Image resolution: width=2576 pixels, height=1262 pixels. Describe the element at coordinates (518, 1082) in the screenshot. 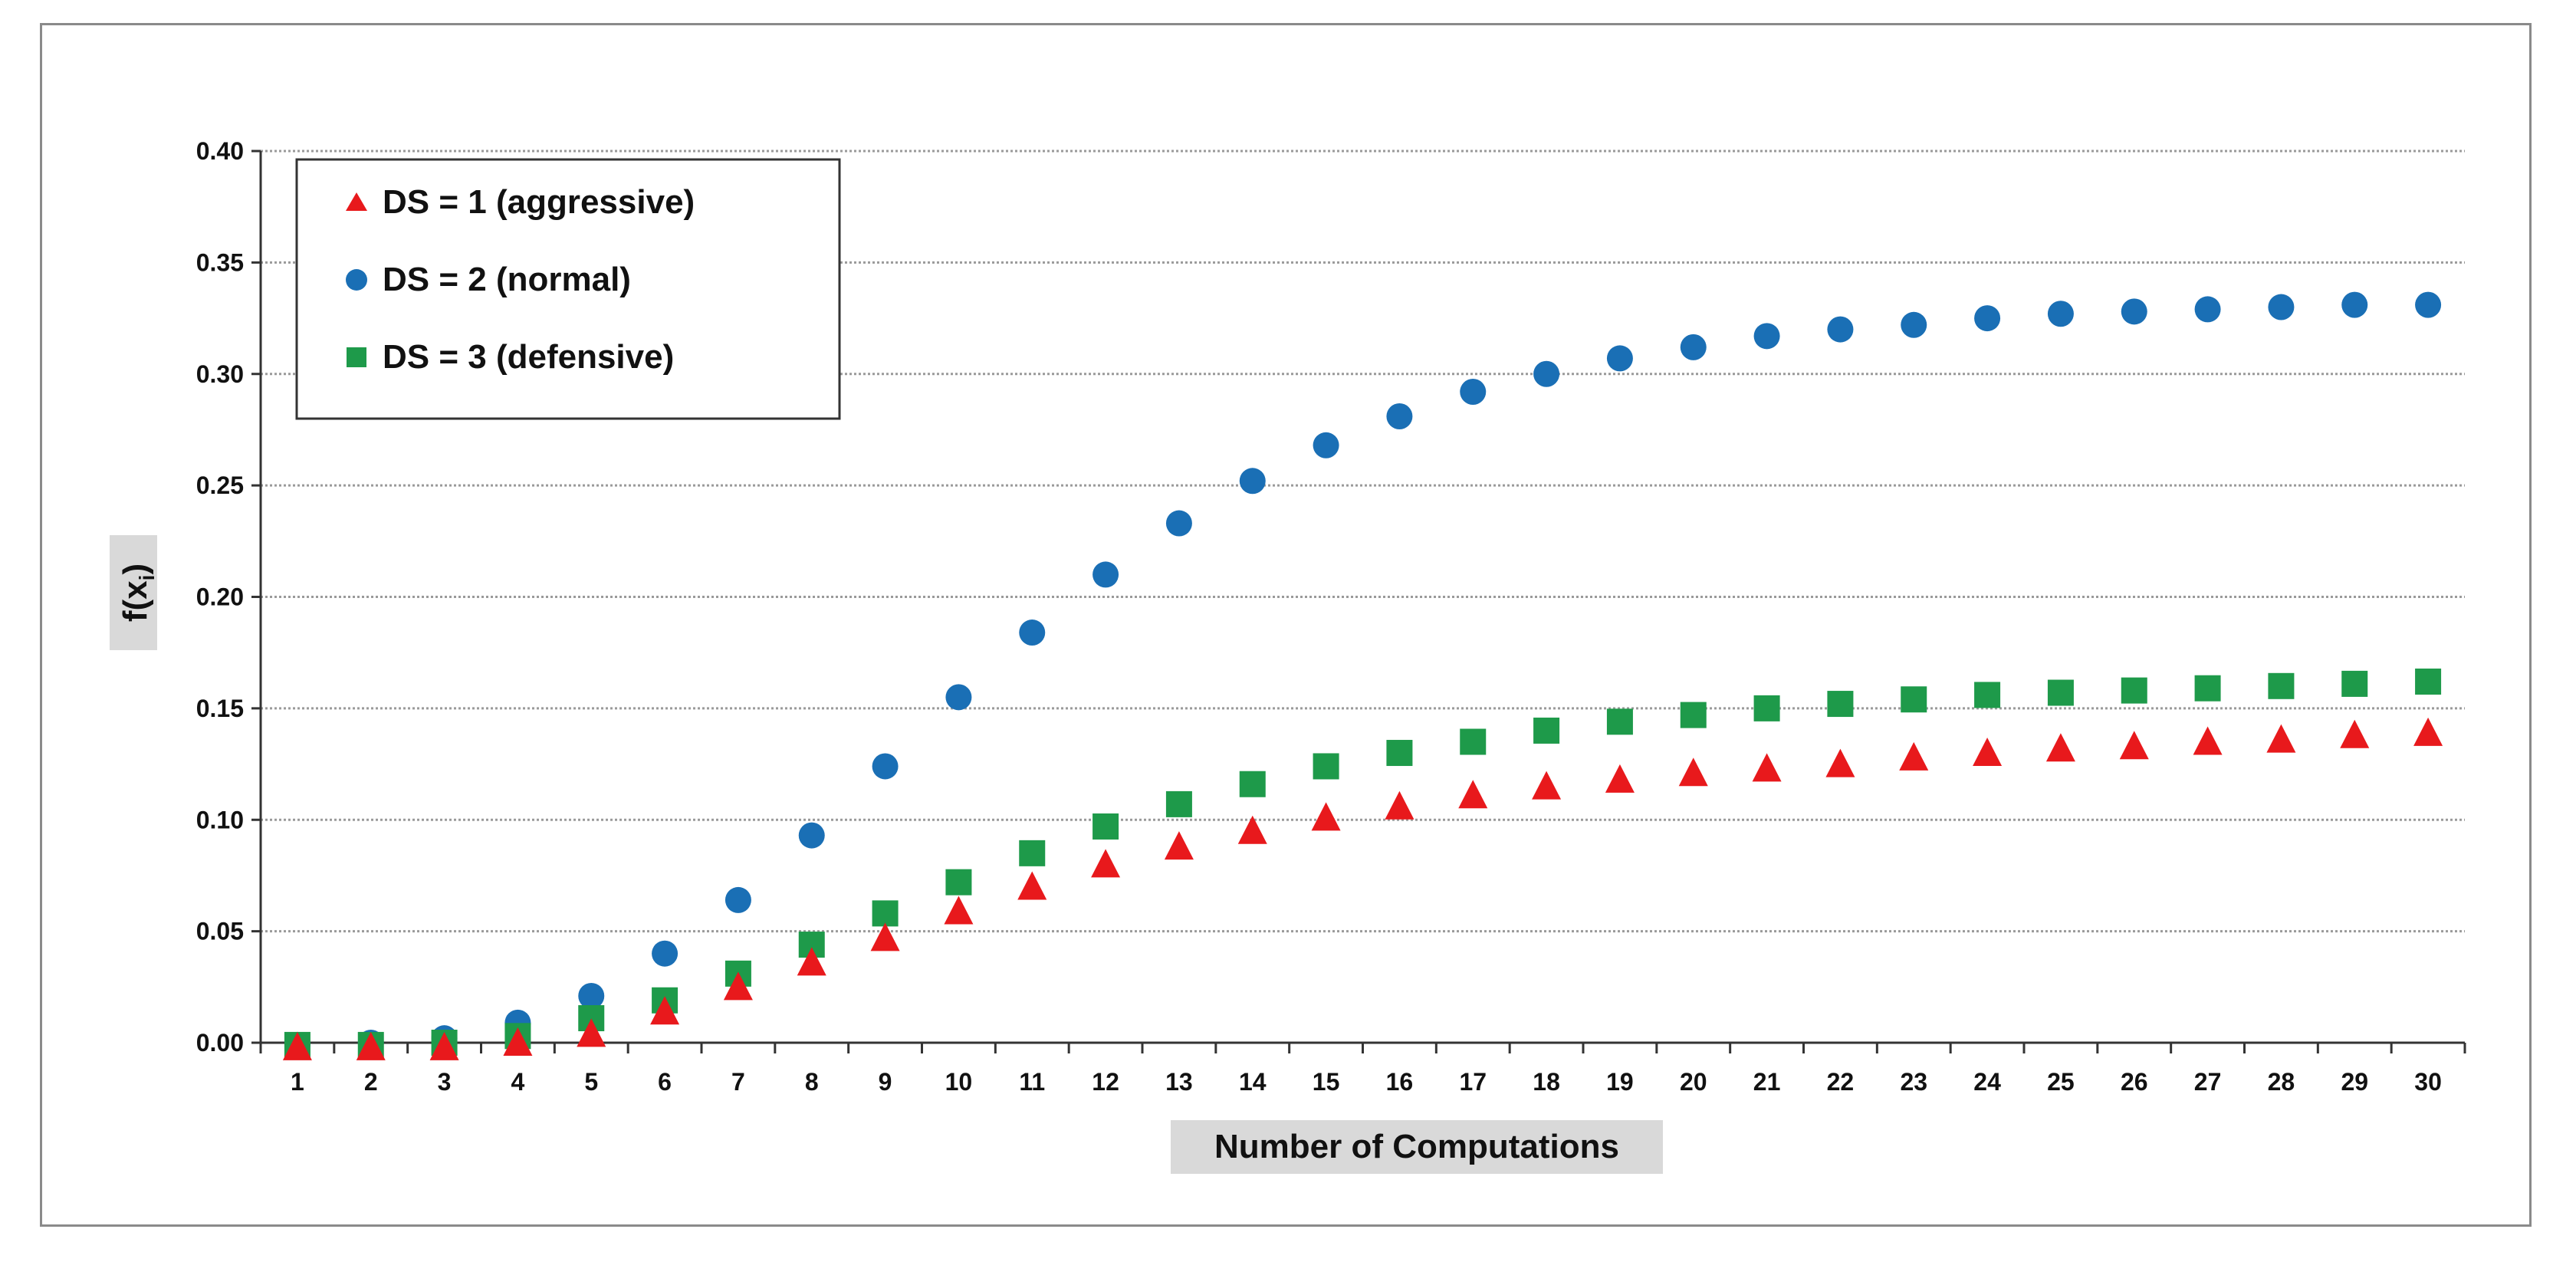

I see `x-tick-label: 4` at that location.